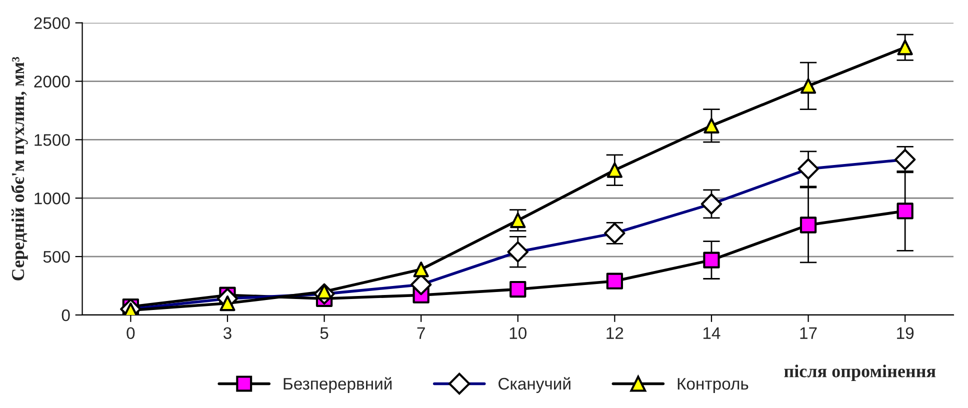 This screenshot has width=968, height=408. I want to click on y-tick-label: 2000, so click(52, 82).